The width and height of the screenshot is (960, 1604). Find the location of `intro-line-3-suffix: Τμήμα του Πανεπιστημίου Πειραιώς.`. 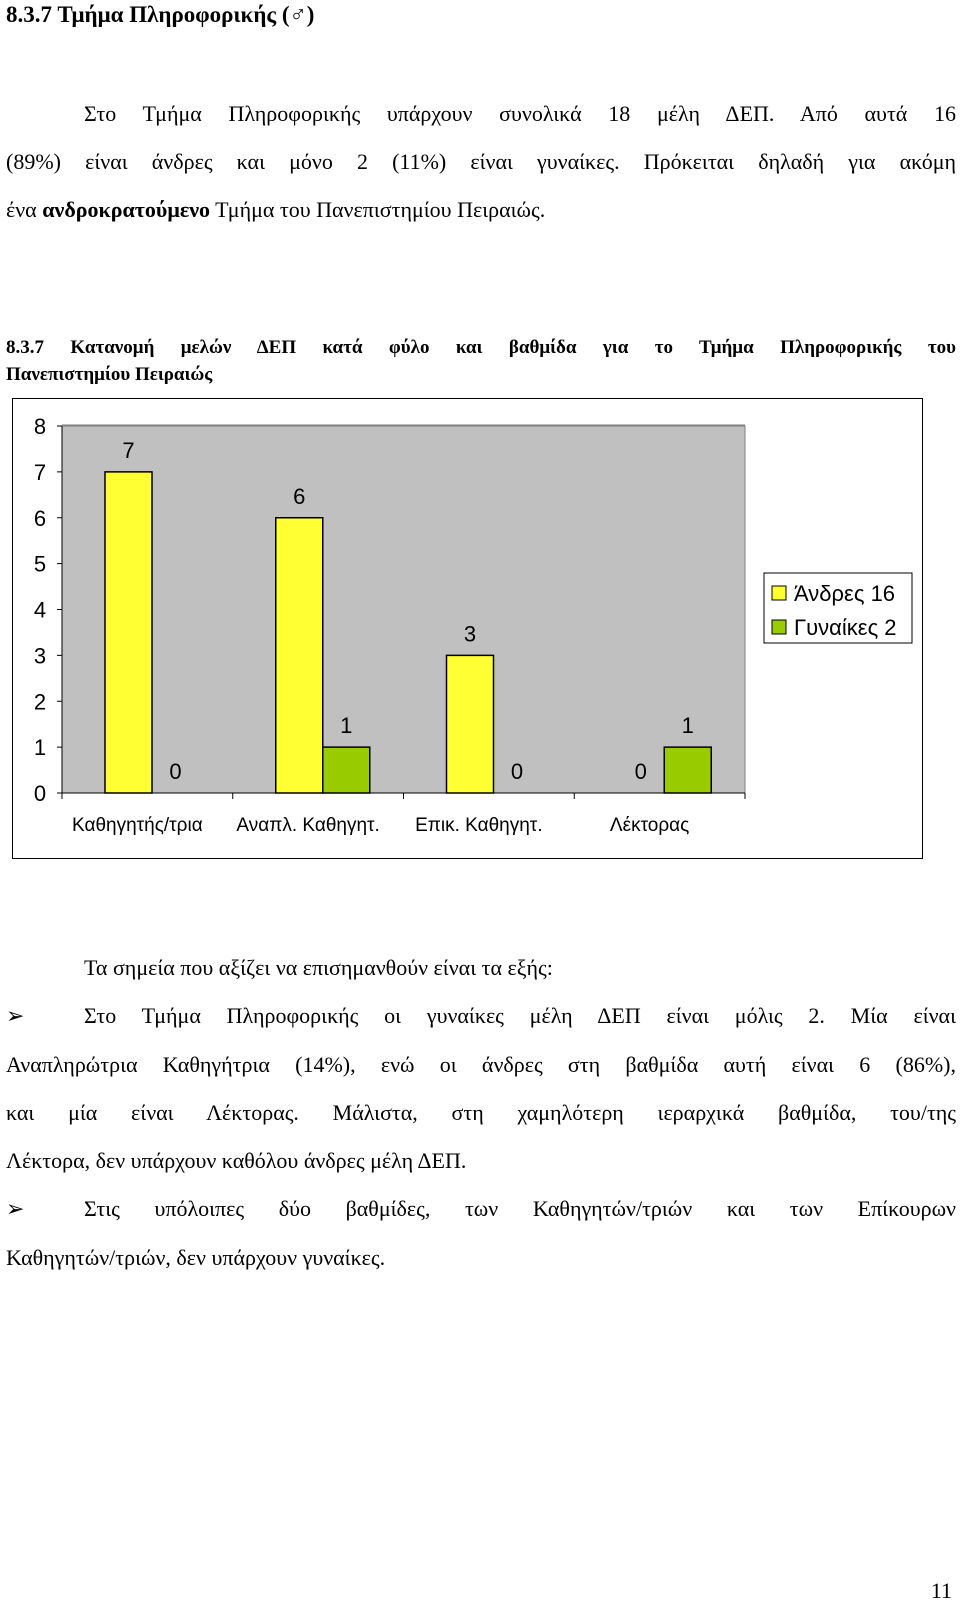

intro-line-3-suffix: Τμήμα του Πανεπιστημίου Πειραιώς. is located at coordinates (378, 209).